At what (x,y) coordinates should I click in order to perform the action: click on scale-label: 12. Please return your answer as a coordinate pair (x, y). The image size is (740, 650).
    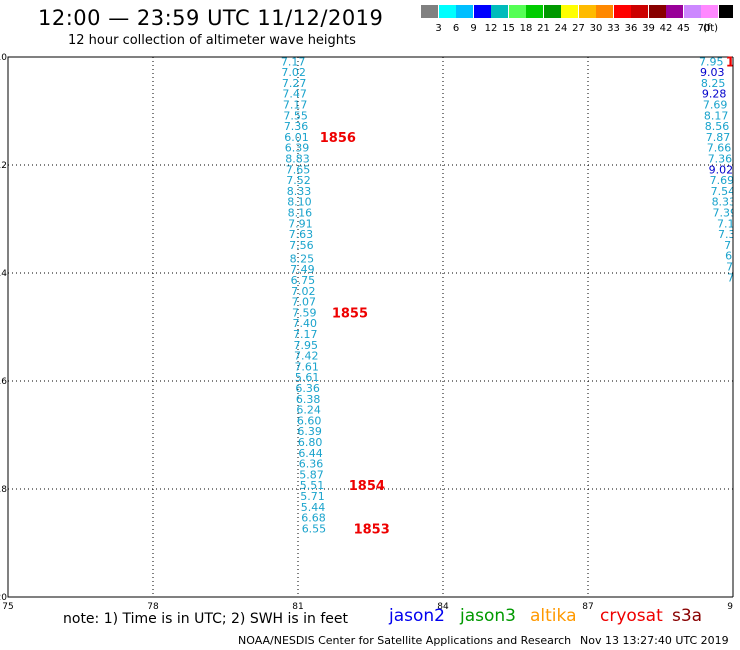
    Looking at the image, I should click on (491, 28).